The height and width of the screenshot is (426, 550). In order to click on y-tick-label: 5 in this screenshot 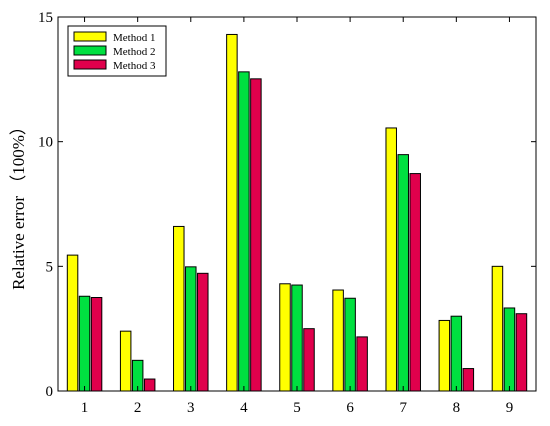, I will do `click(50, 267)`.